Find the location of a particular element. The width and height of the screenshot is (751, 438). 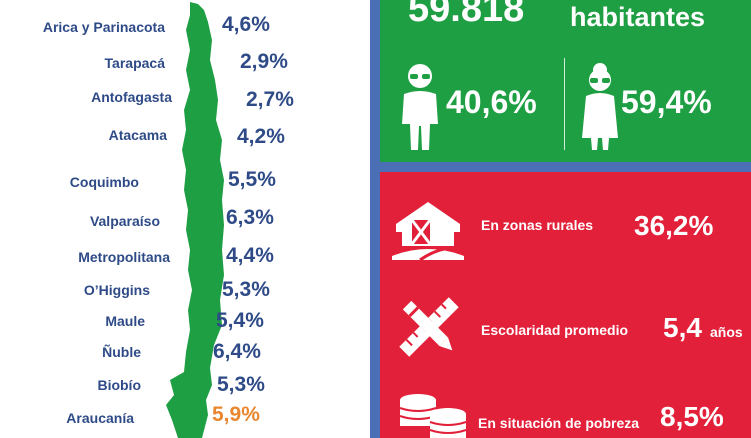

region-value-nuble: 6,4% is located at coordinates (237, 351).